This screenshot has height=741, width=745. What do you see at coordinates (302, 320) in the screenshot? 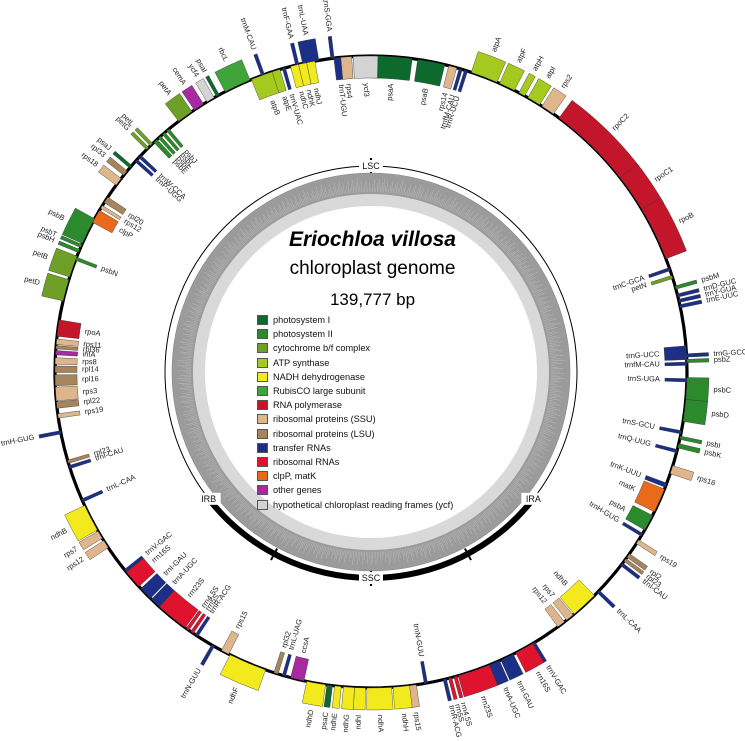
I see `legend-label: photosystem I` at bounding box center [302, 320].